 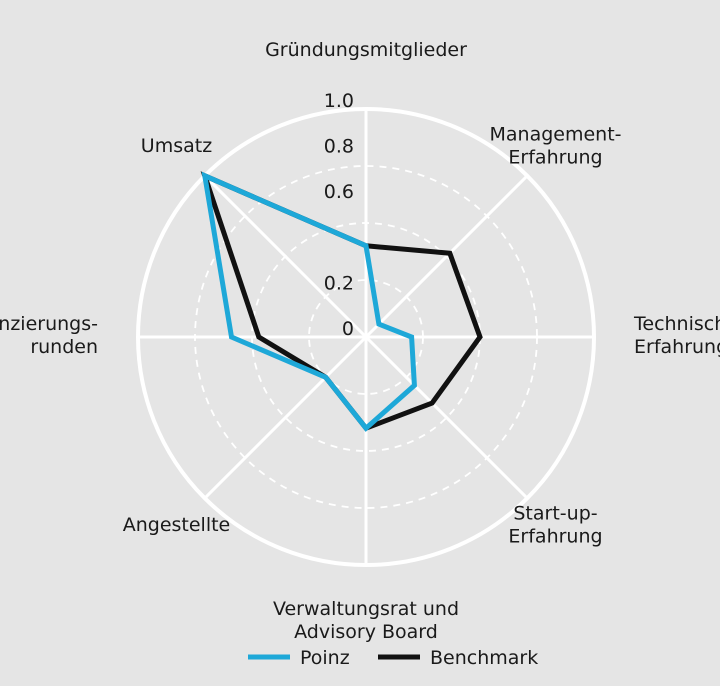 What do you see at coordinates (339, 283) in the screenshot?
I see `tick-label: 0.2` at bounding box center [339, 283].